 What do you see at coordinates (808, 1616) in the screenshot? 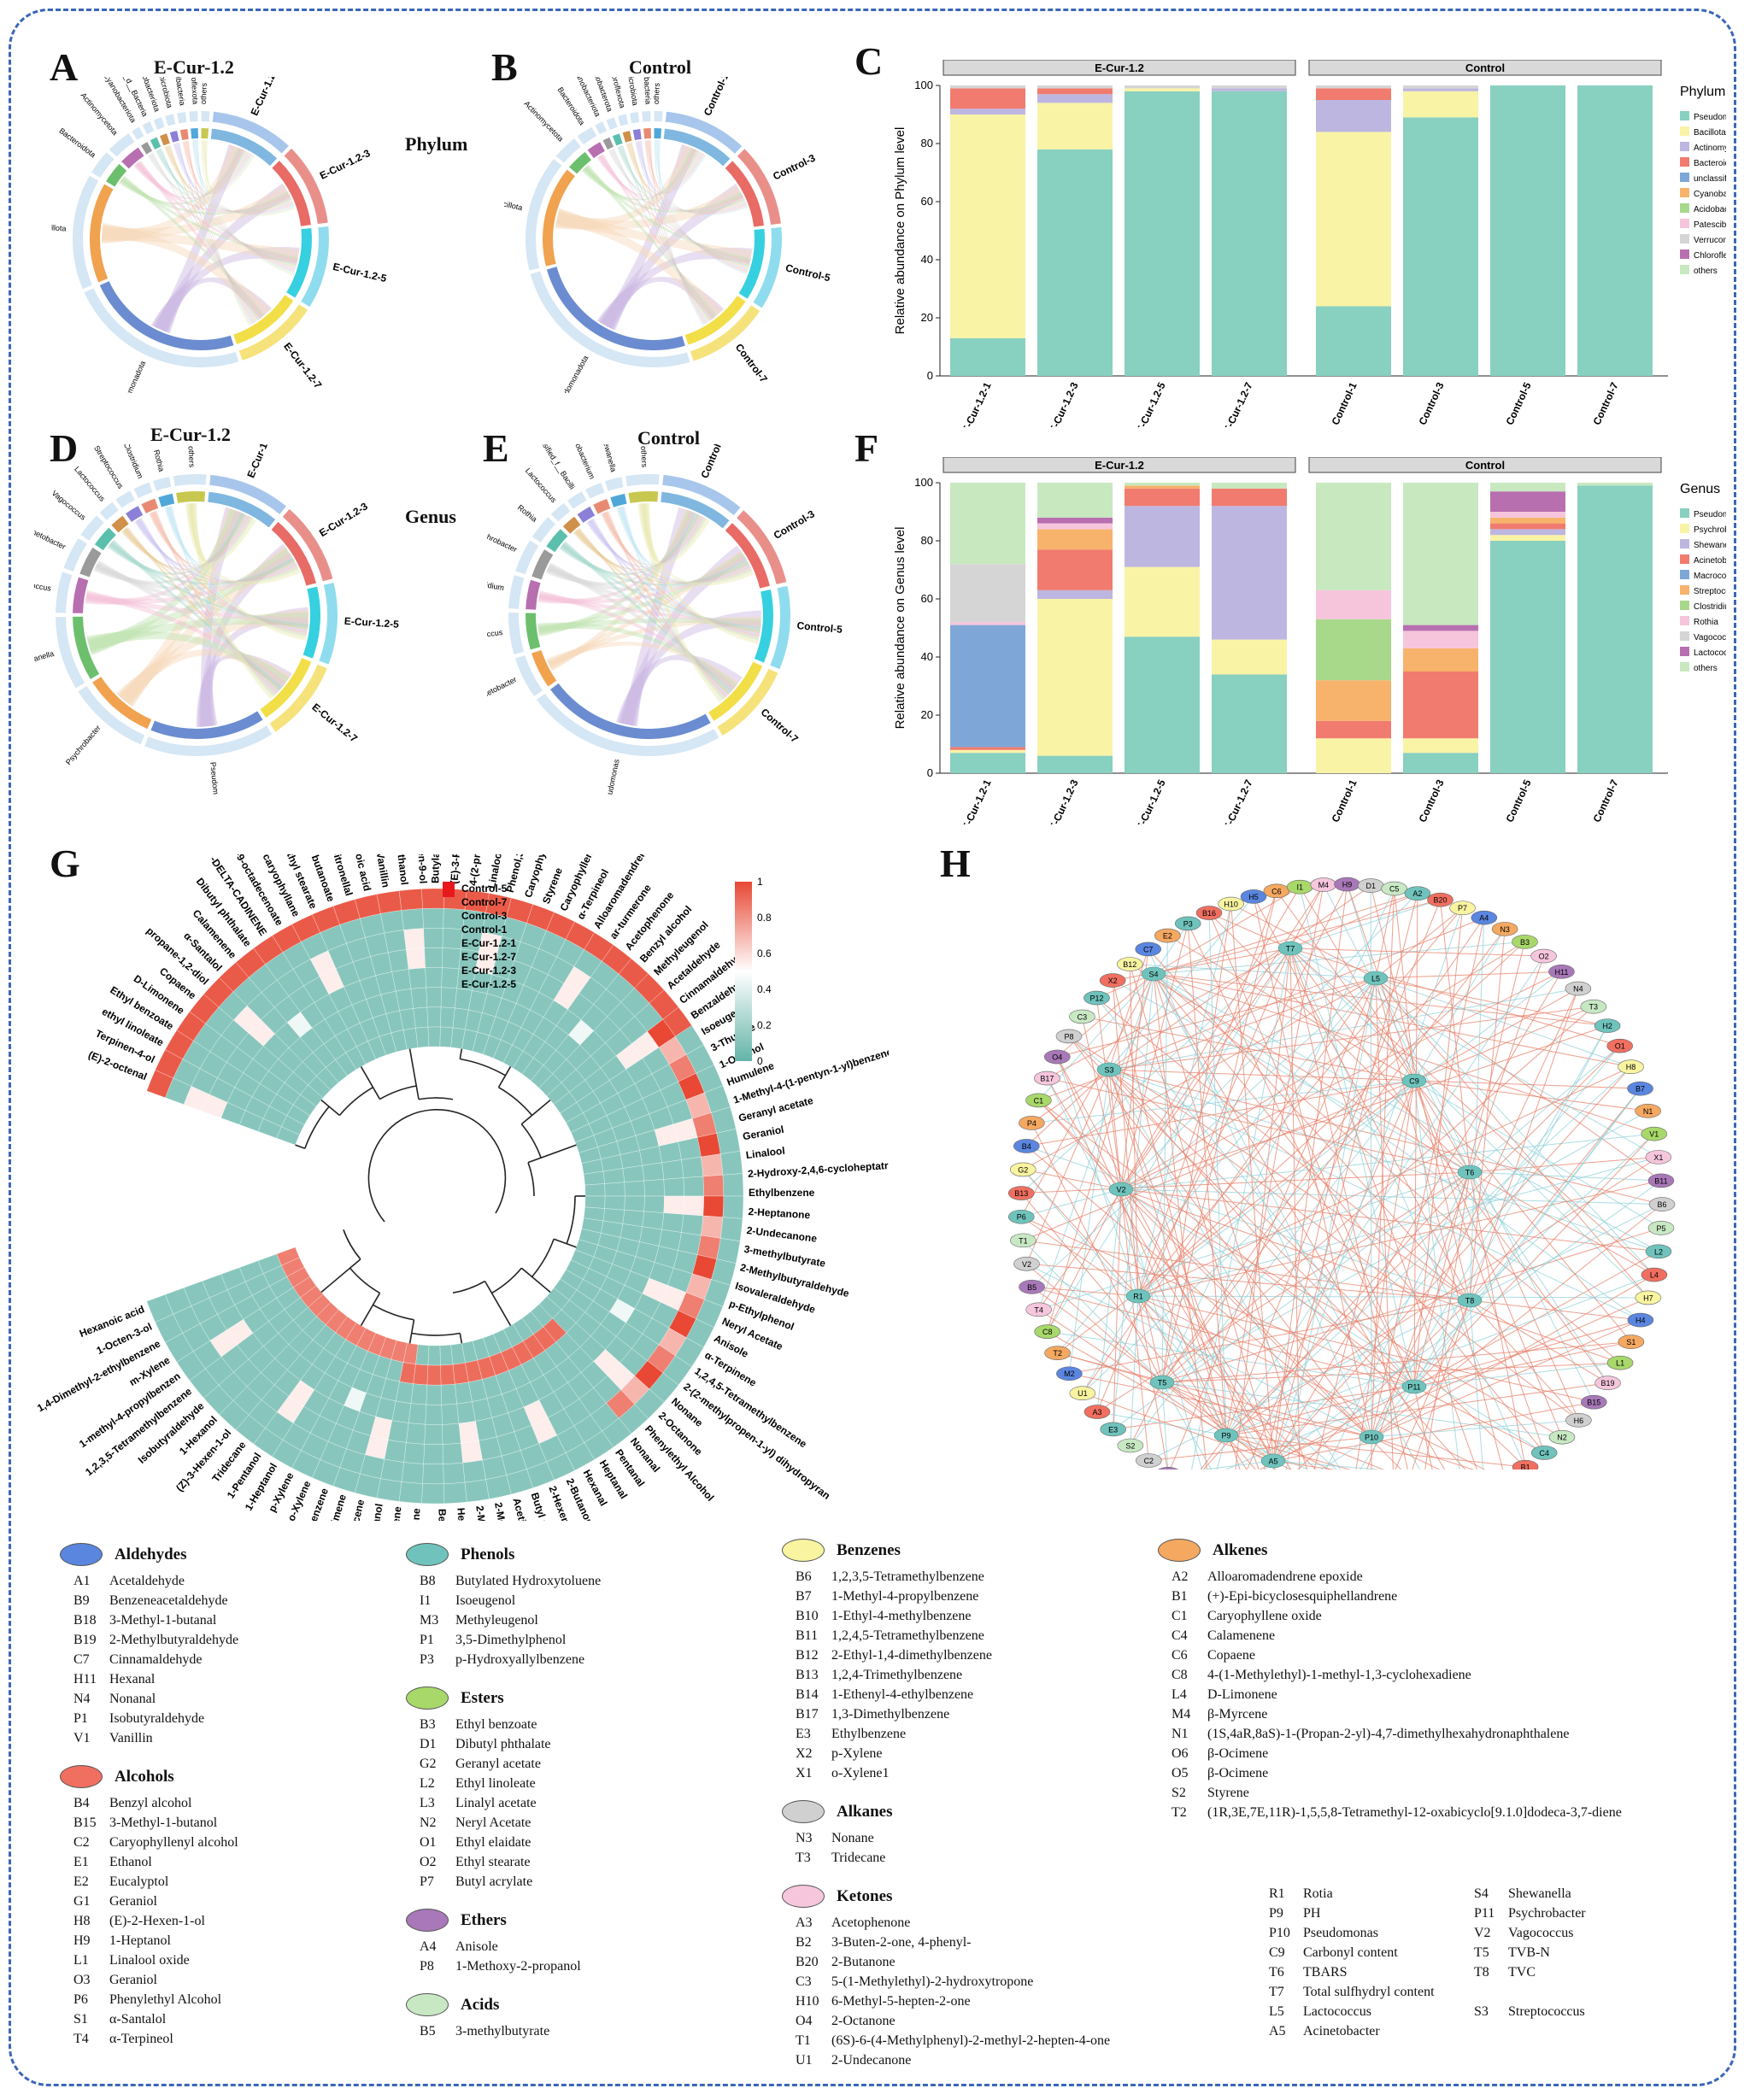
I see `legend-item-code: B10` at bounding box center [808, 1616].